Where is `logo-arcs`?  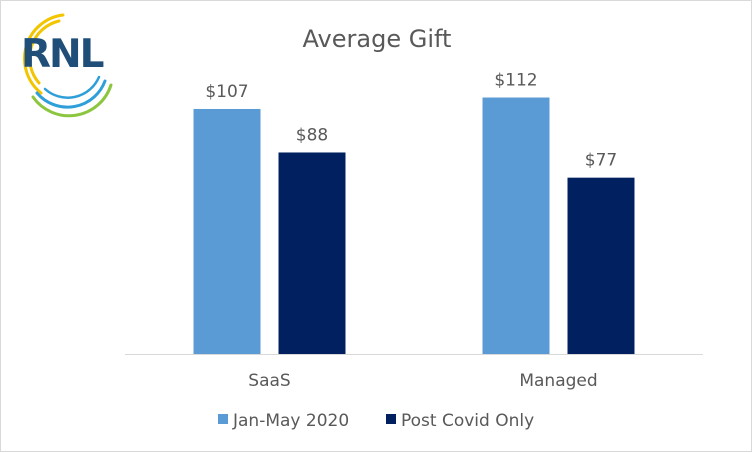
logo-arcs is located at coordinates (68, 65).